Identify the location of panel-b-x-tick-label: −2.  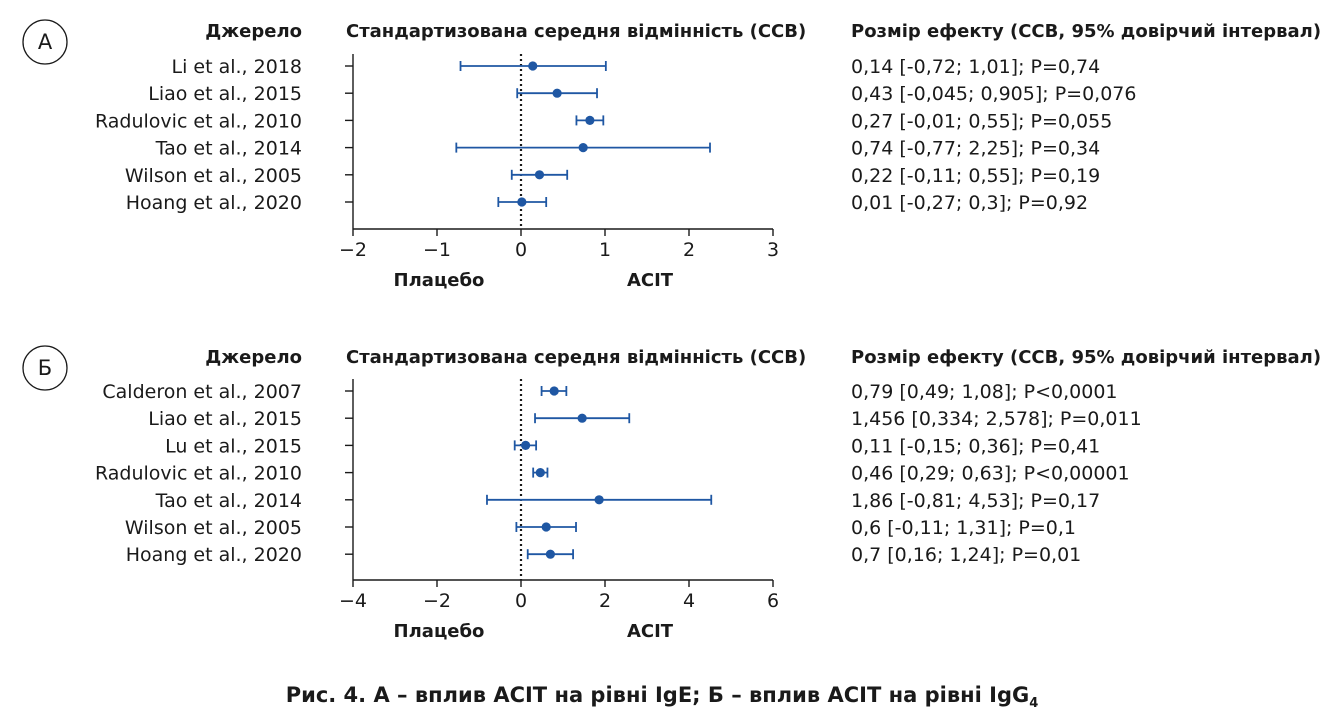
(437, 601).